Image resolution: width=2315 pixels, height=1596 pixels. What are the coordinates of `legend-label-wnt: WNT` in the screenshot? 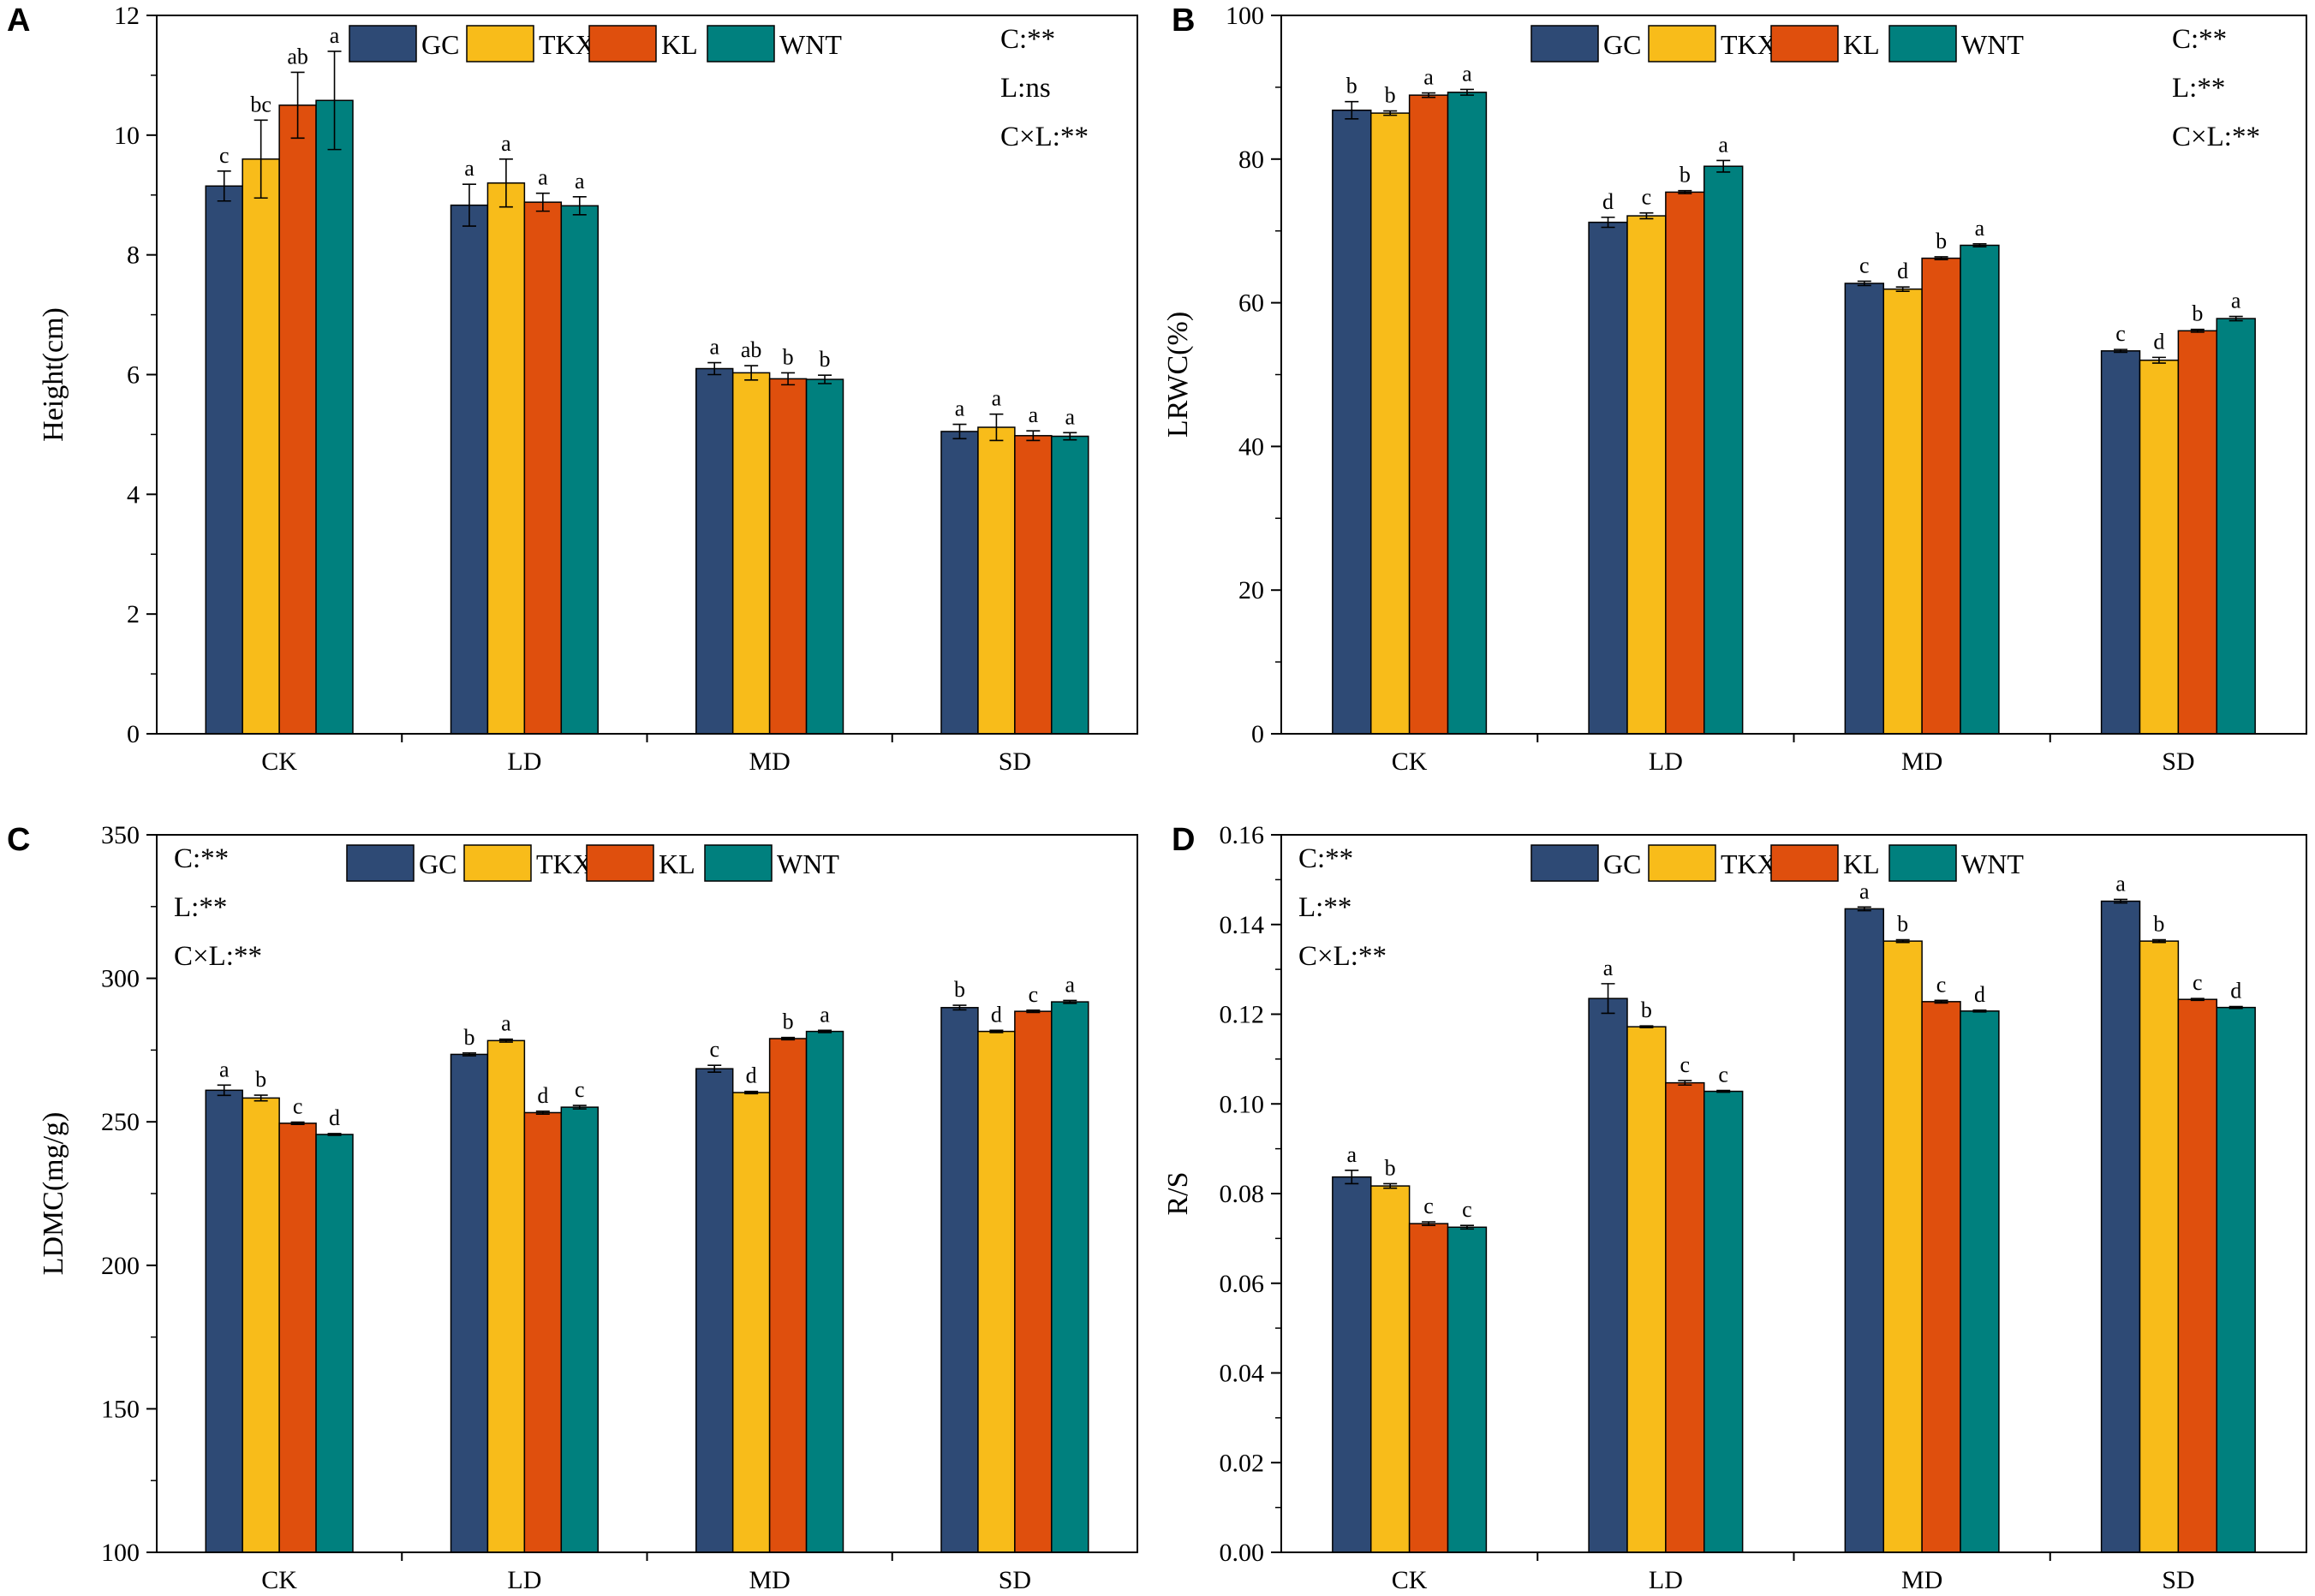 It's located at (808, 864).